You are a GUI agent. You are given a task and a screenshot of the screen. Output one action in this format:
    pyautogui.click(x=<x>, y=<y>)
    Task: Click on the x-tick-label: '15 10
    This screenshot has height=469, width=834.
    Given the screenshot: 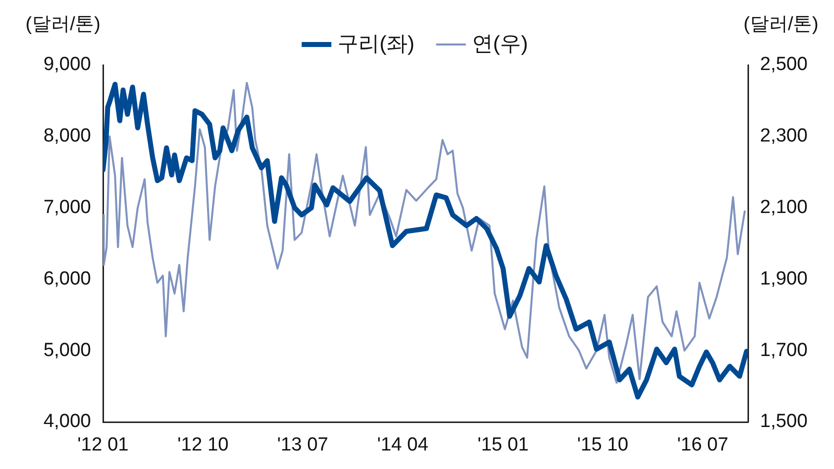 What is the action you would take?
    pyautogui.click(x=602, y=445)
    